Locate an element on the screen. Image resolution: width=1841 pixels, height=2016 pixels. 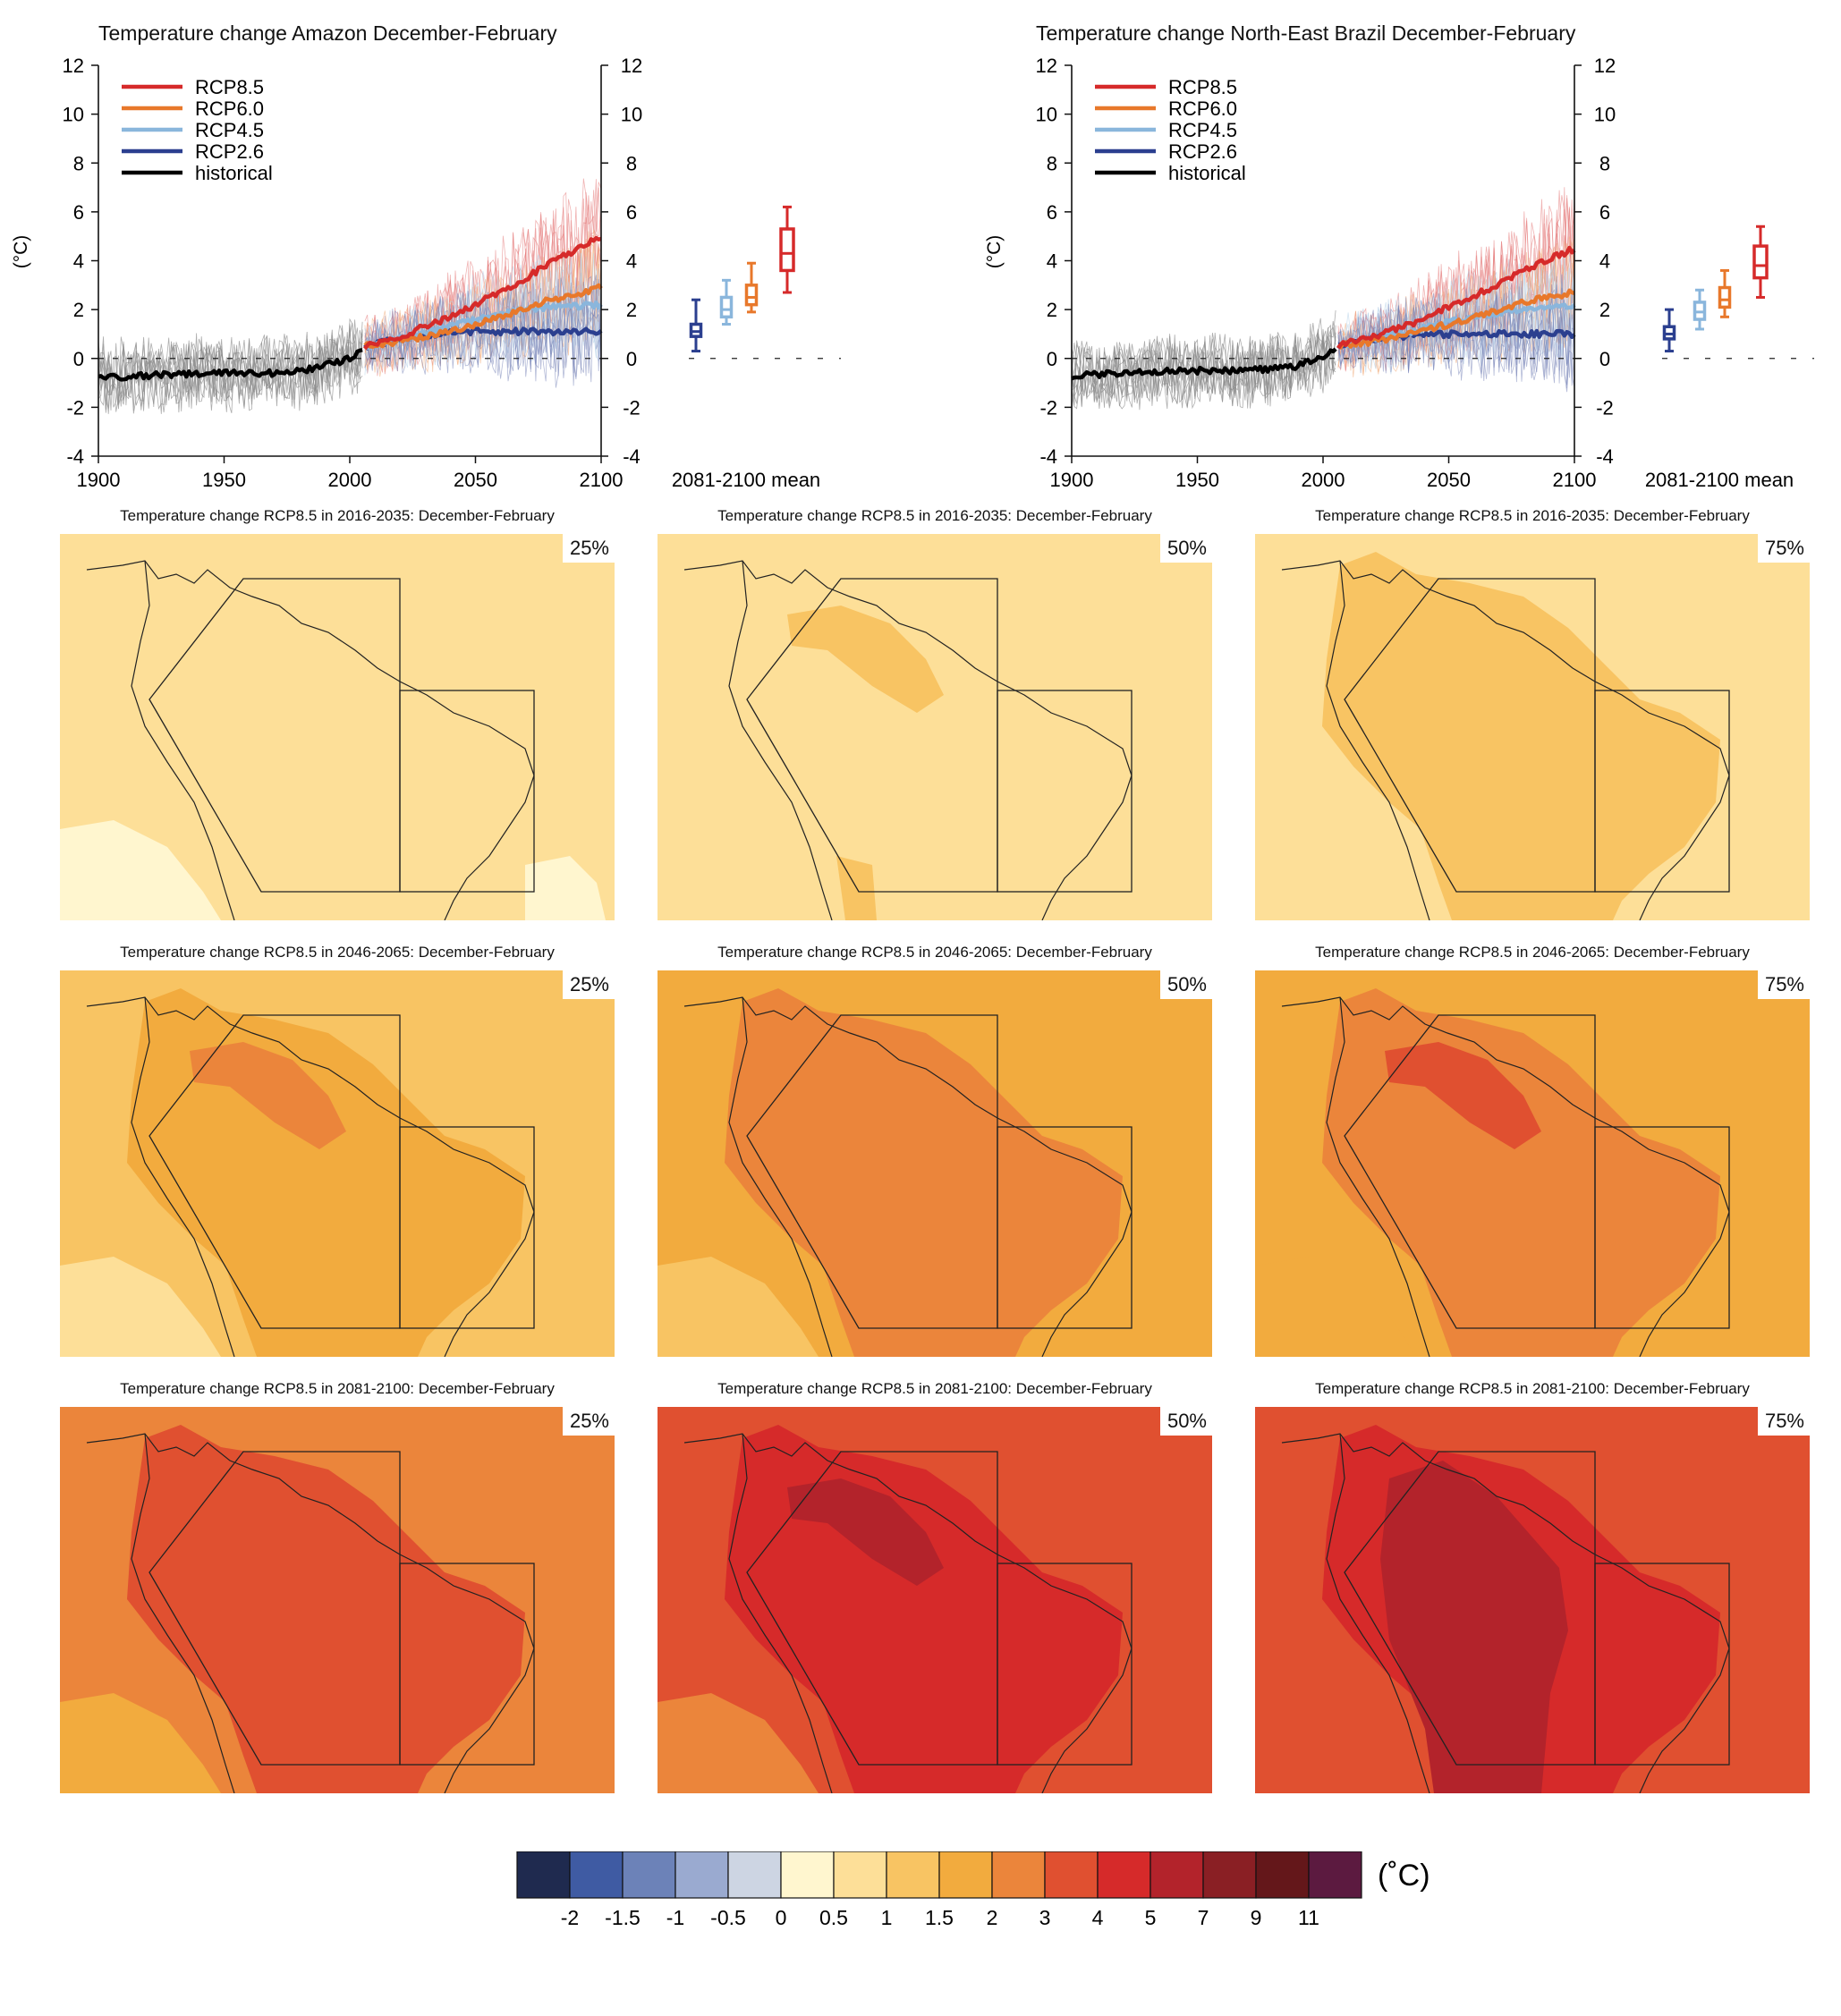
y-tick-label-right: -4 is located at coordinates (1605, 457).